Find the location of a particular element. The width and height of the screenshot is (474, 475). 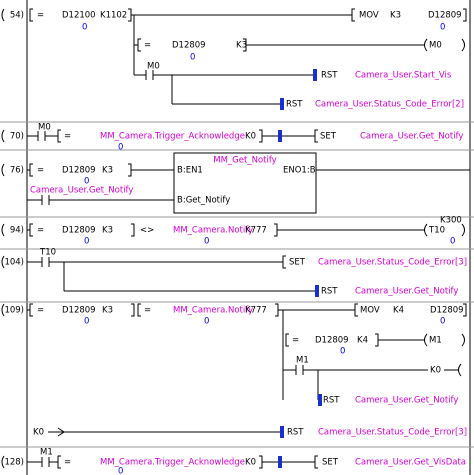

label: 70) is located at coordinates (17, 137).